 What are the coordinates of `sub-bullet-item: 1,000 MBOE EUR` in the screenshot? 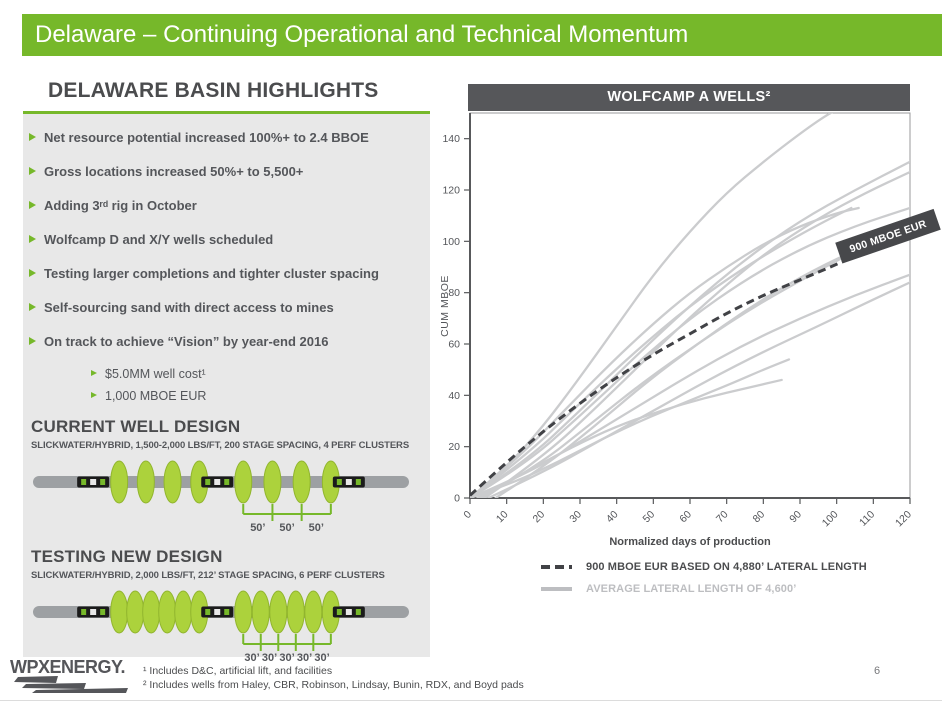 It's located at (257, 396).